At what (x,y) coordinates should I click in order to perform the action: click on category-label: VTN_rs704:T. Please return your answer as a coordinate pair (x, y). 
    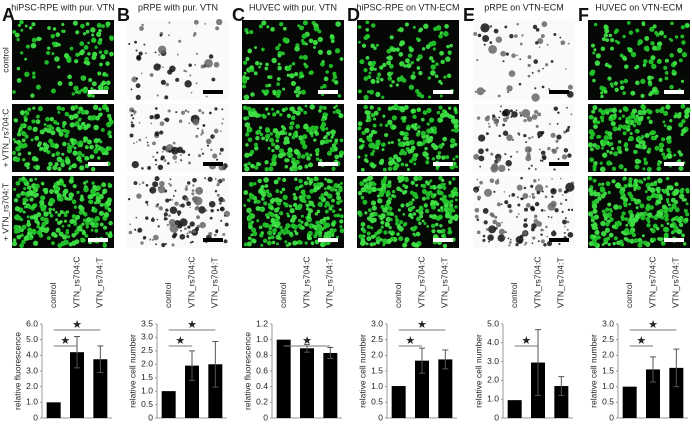
    Looking at the image, I should click on (330, 282).